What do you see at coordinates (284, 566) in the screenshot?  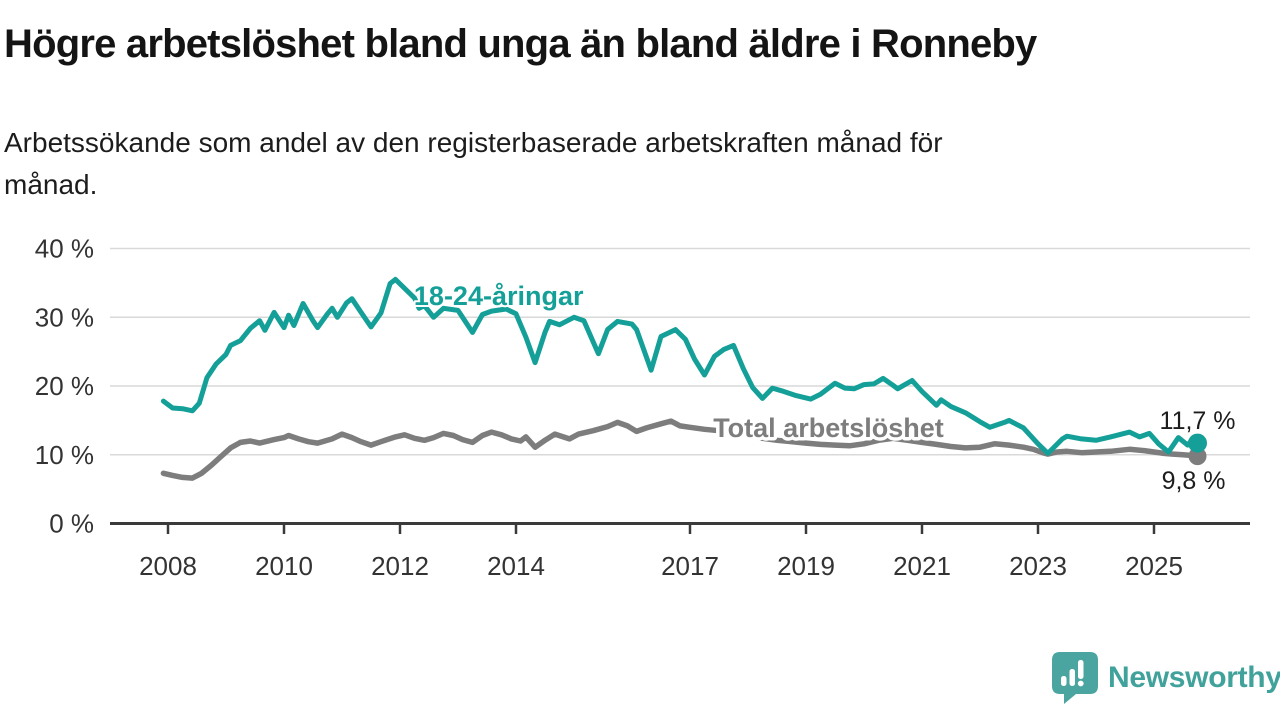 I see `x-axis-tick-label: 2010` at bounding box center [284, 566].